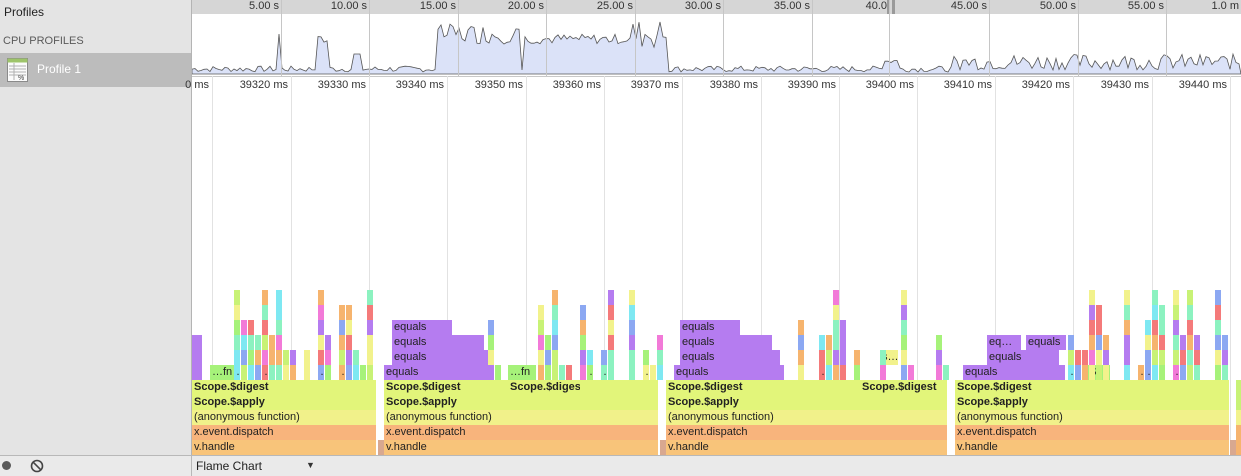 This screenshot has height=476, width=1241. What do you see at coordinates (310, 465) in the screenshot?
I see `view-selector-arrow-icon: ▼` at bounding box center [310, 465].